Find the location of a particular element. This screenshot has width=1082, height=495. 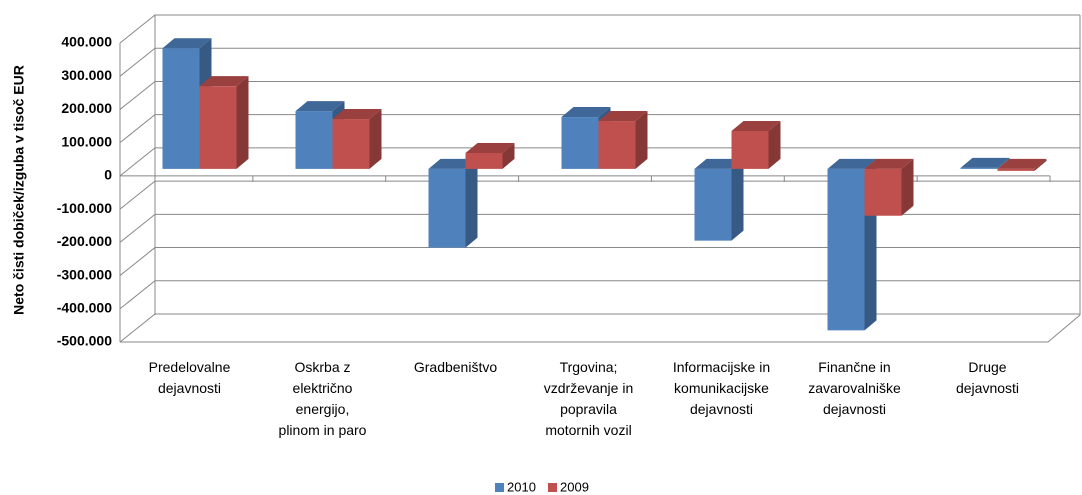

legend-label: 2010 is located at coordinates (521, 486).